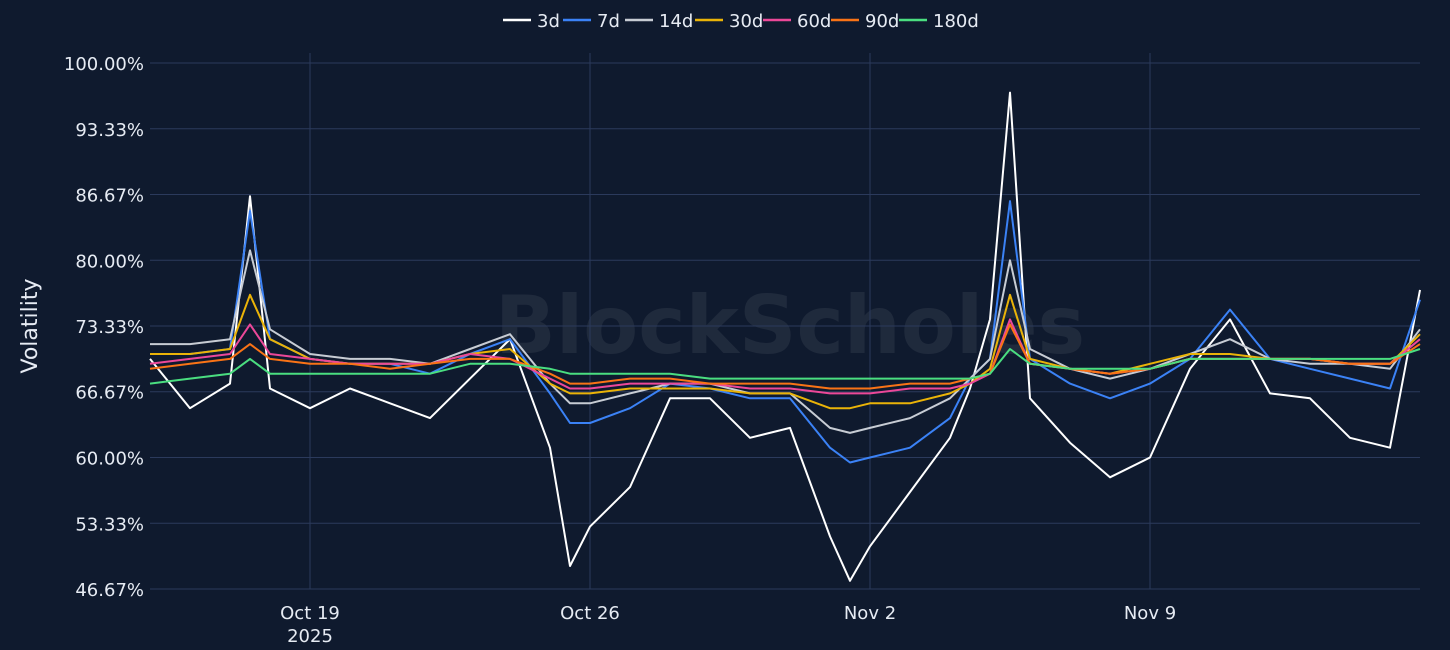 This screenshot has width=1450, height=650. What do you see at coordinates (531, 21) in the screenshot?
I see `legend-item-3d: 3d` at bounding box center [531, 21].